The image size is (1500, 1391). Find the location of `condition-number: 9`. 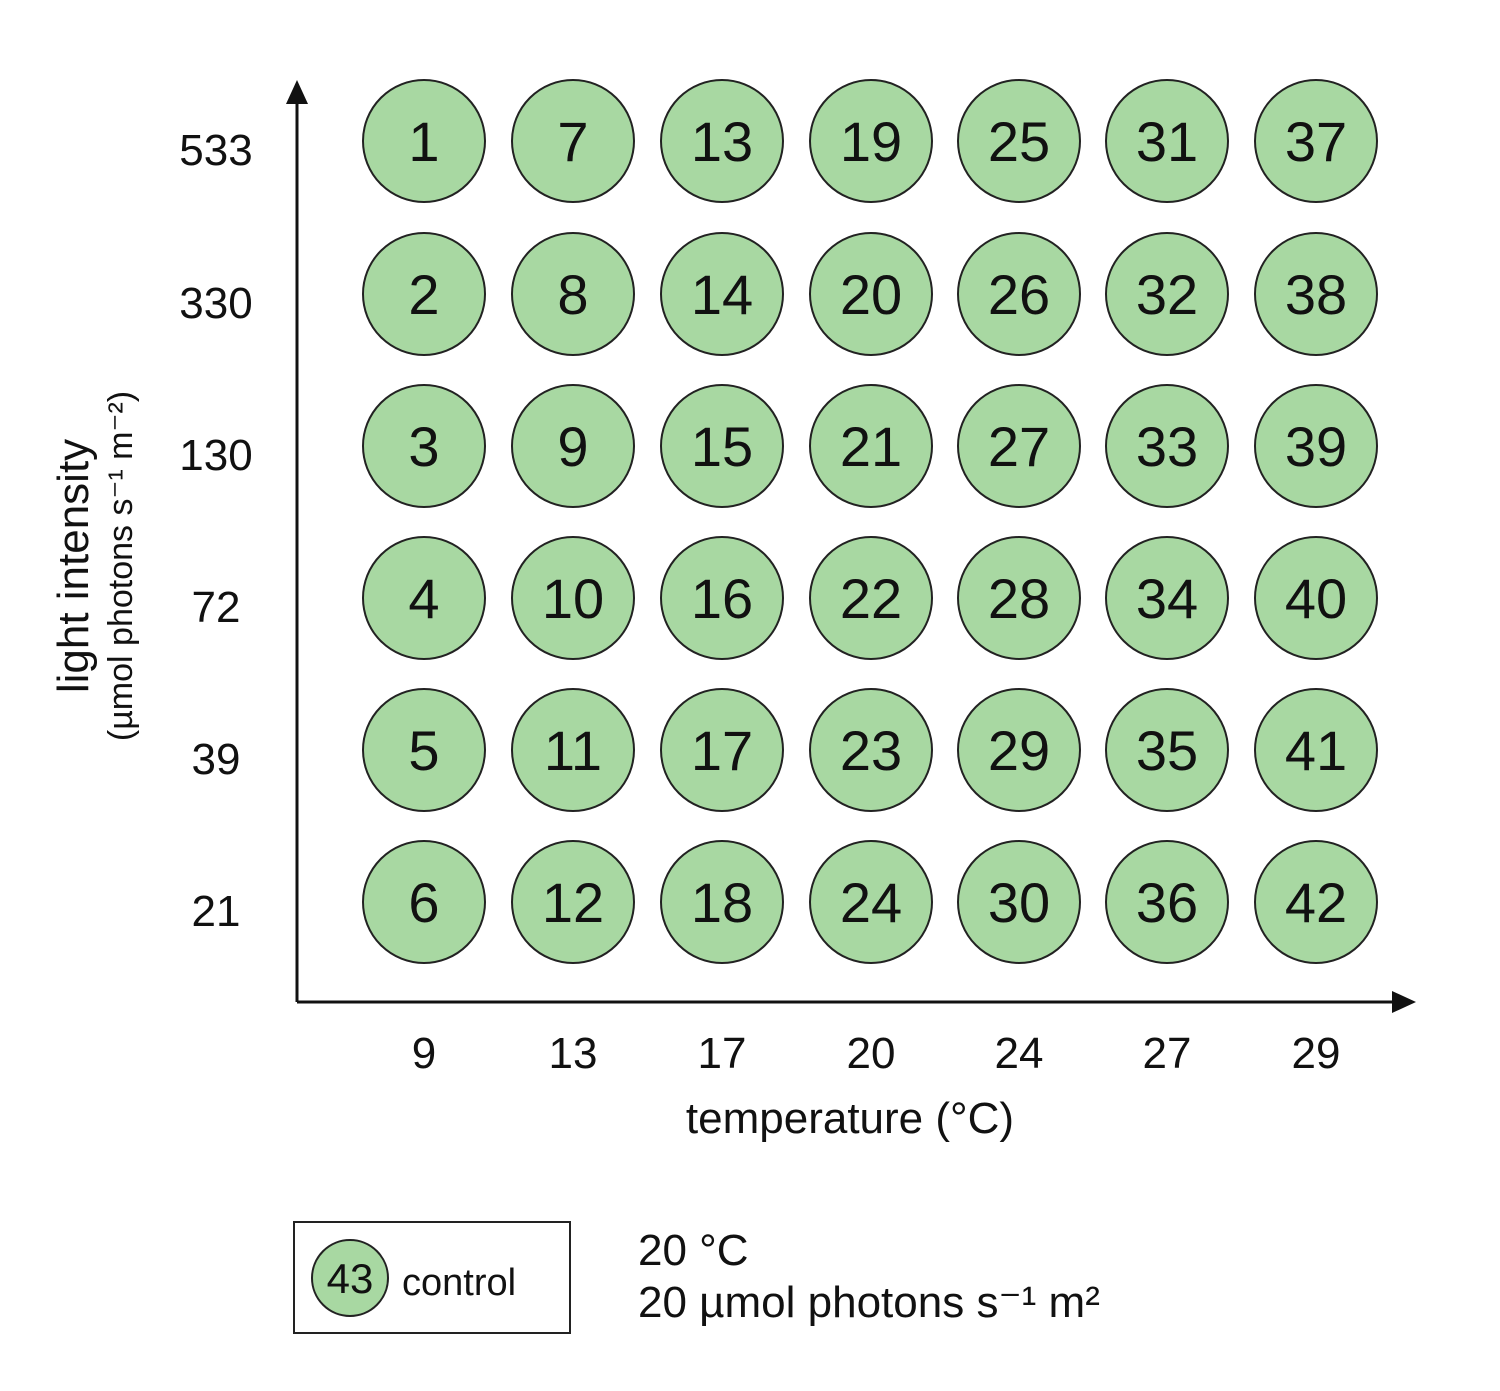

condition-number: 9 is located at coordinates (572, 446).